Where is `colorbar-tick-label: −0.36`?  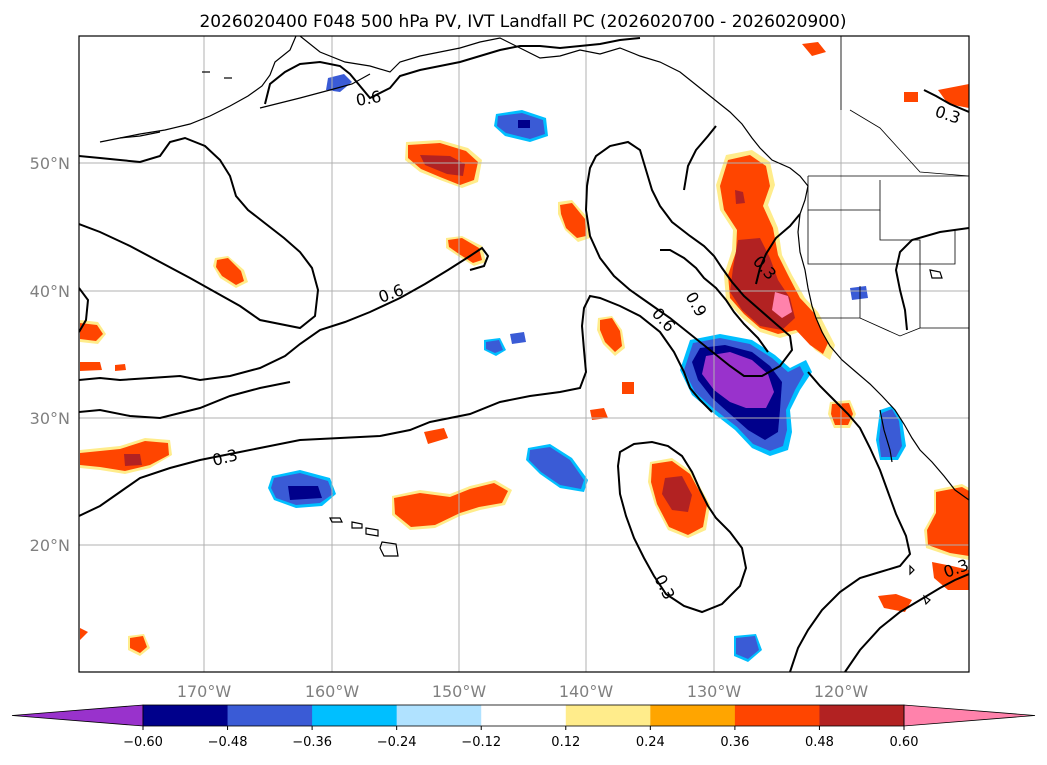
colorbar-tick-label: −0.36 is located at coordinates (312, 742).